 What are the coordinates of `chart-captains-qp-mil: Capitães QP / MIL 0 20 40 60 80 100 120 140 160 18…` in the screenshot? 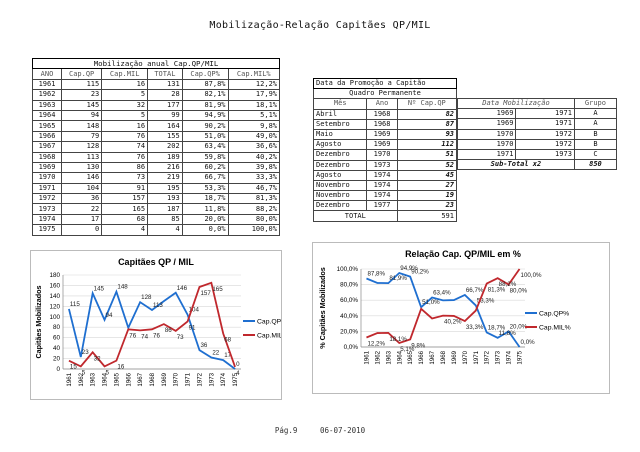 It's located at (156, 325).